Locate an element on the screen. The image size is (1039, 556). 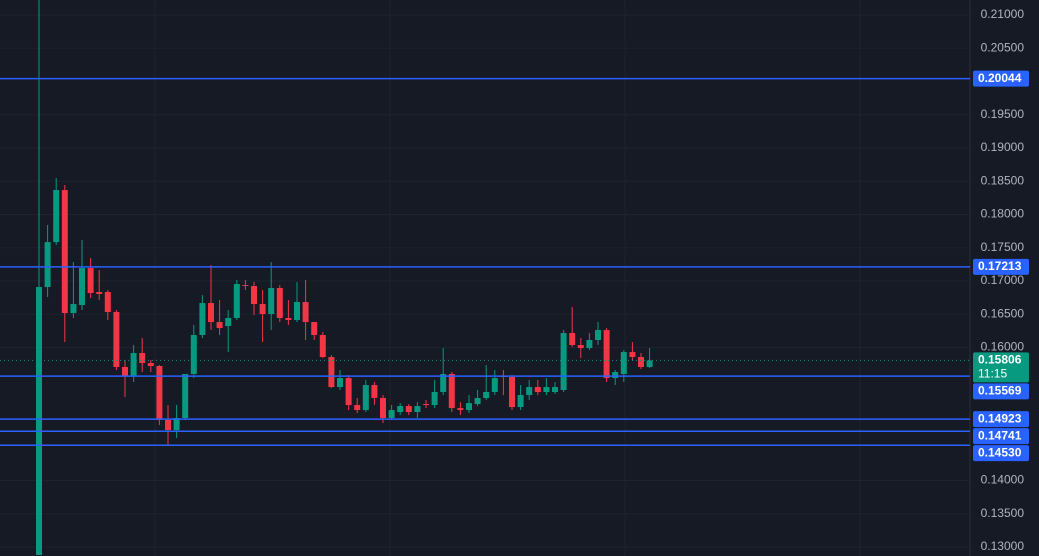
price-label: 0.15569 is located at coordinates (1000, 391).